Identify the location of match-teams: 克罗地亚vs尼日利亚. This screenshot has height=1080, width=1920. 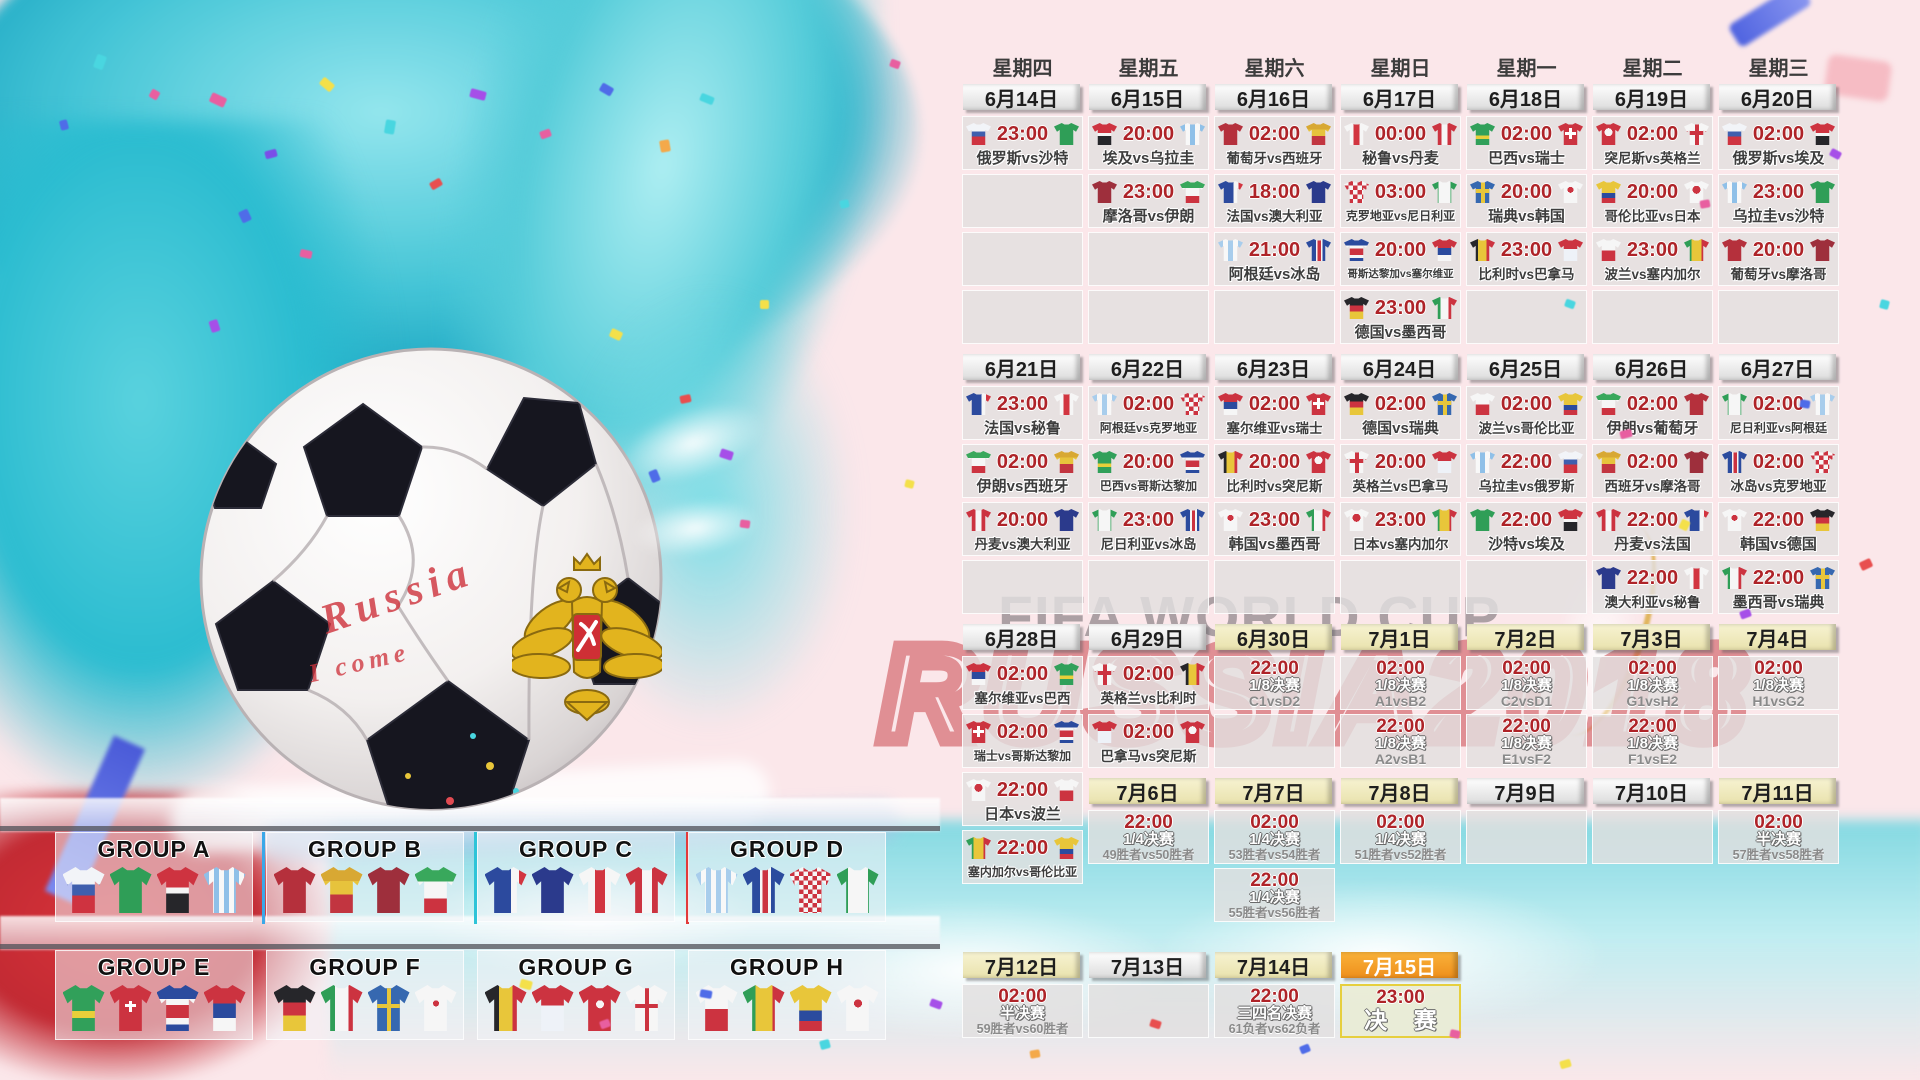
(1400, 216).